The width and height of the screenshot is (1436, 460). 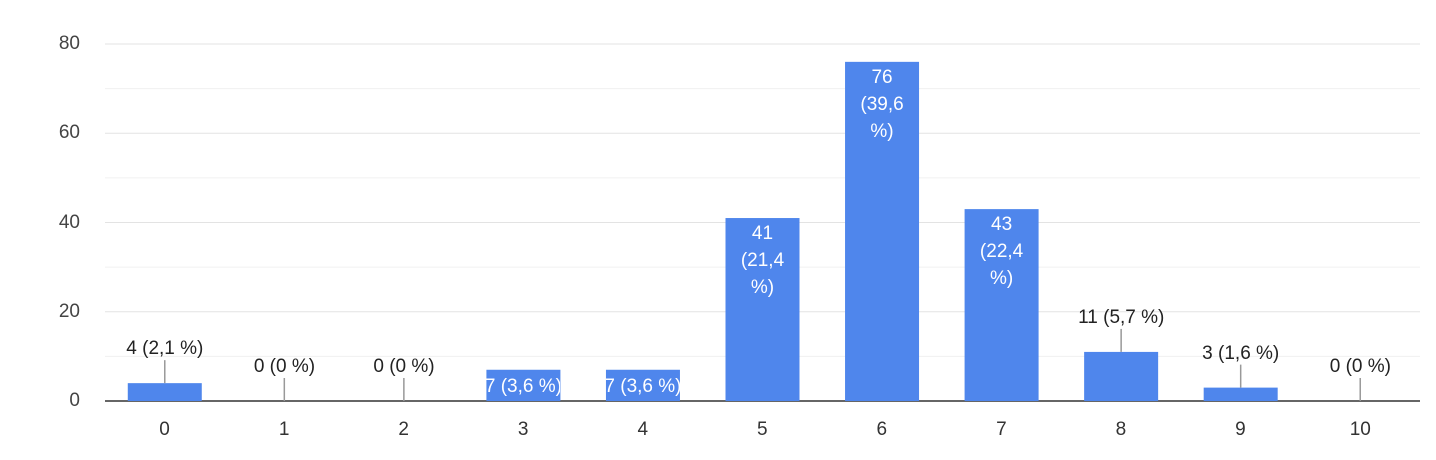 What do you see at coordinates (69, 311) in the screenshot?
I see `y-tick-label: 20` at bounding box center [69, 311].